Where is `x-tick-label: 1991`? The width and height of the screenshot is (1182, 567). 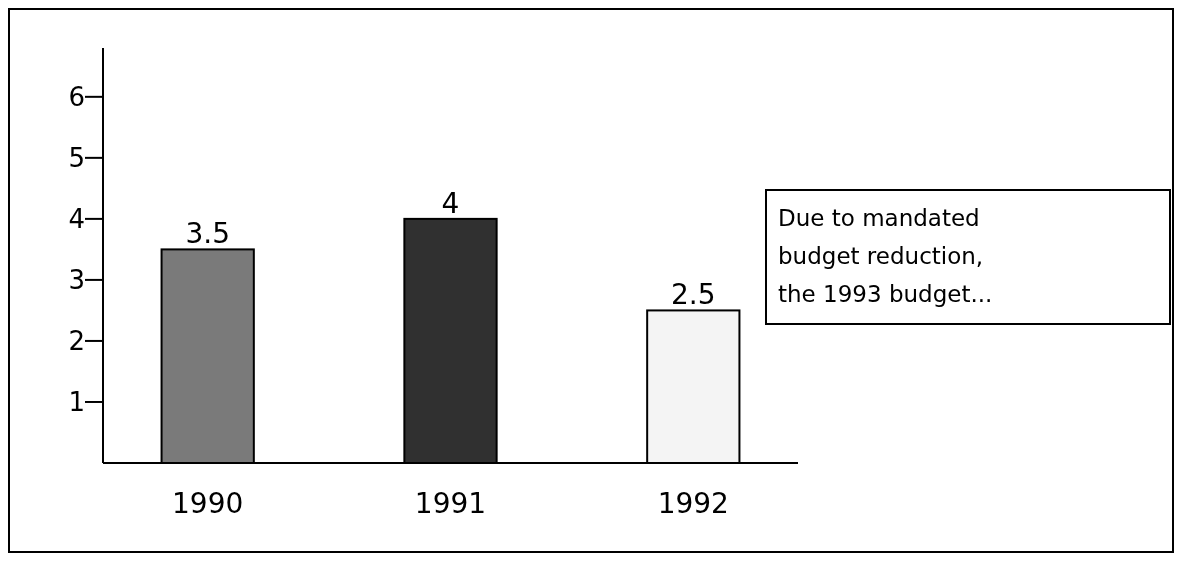 x-tick-label: 1991 is located at coordinates (450, 503).